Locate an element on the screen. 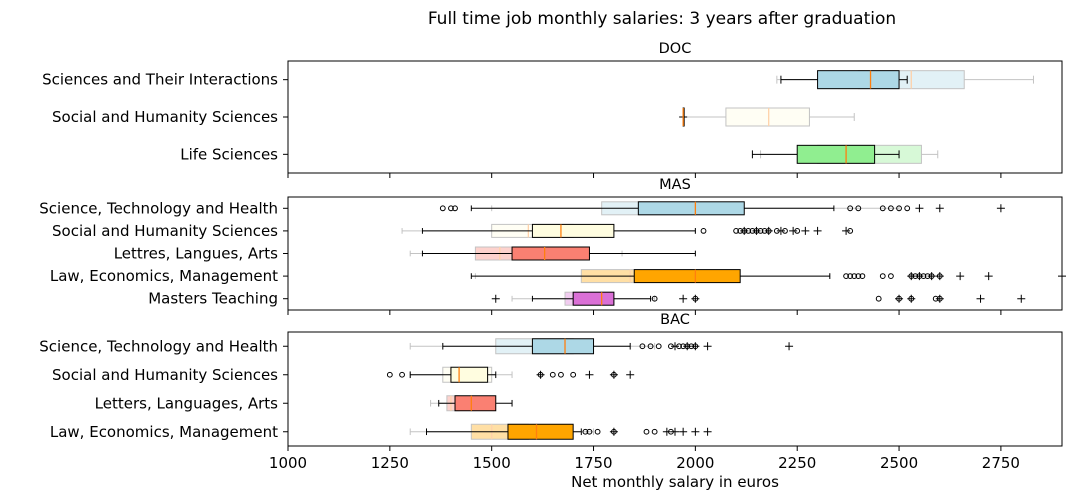  category-label: Science, Technology and Health is located at coordinates (158, 208).